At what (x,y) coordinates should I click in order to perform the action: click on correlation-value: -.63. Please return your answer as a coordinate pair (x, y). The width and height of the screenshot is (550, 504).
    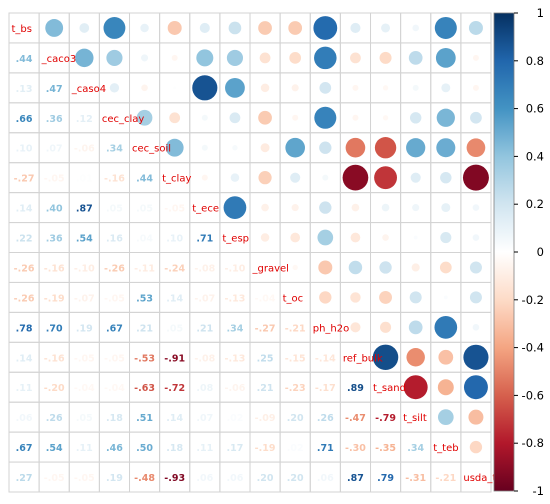
    Looking at the image, I should click on (144, 388).